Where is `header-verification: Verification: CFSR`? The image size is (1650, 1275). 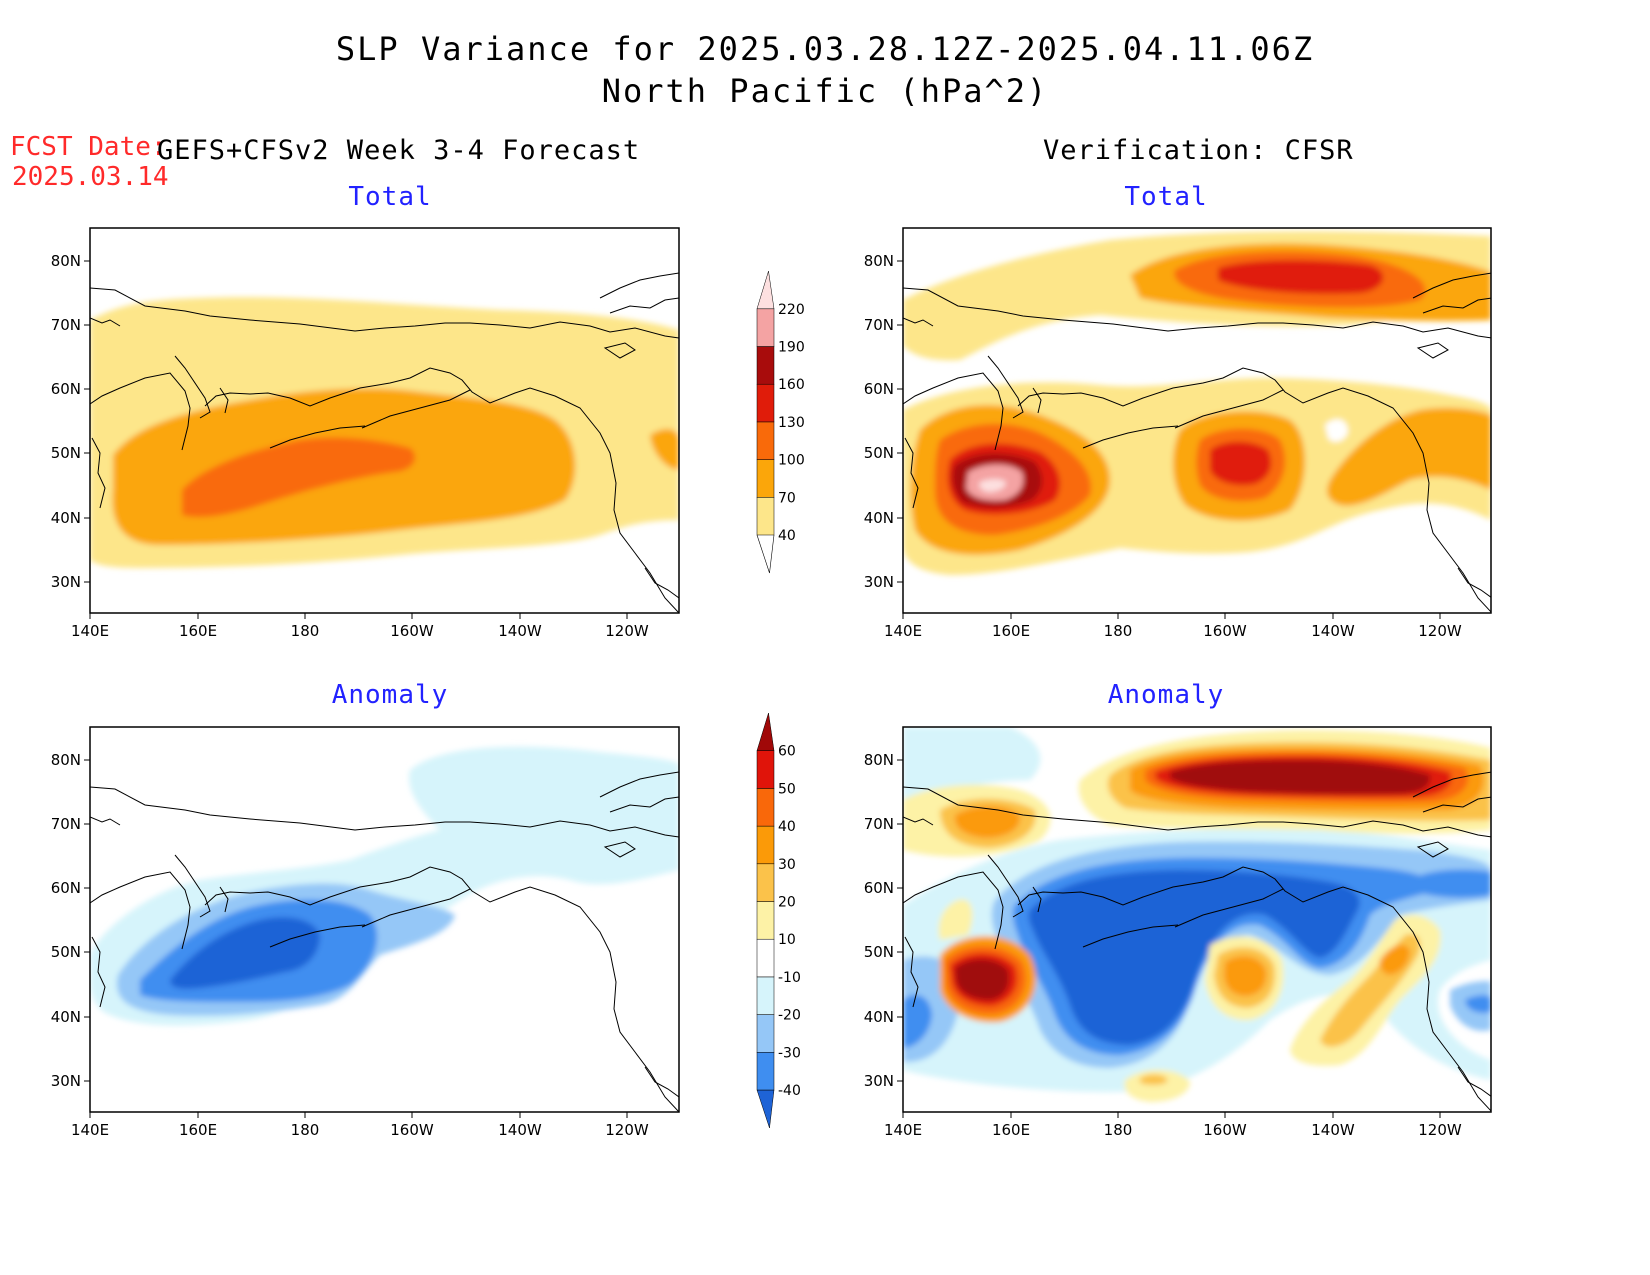 header-verification: Verification: CFSR is located at coordinates (1198, 150).